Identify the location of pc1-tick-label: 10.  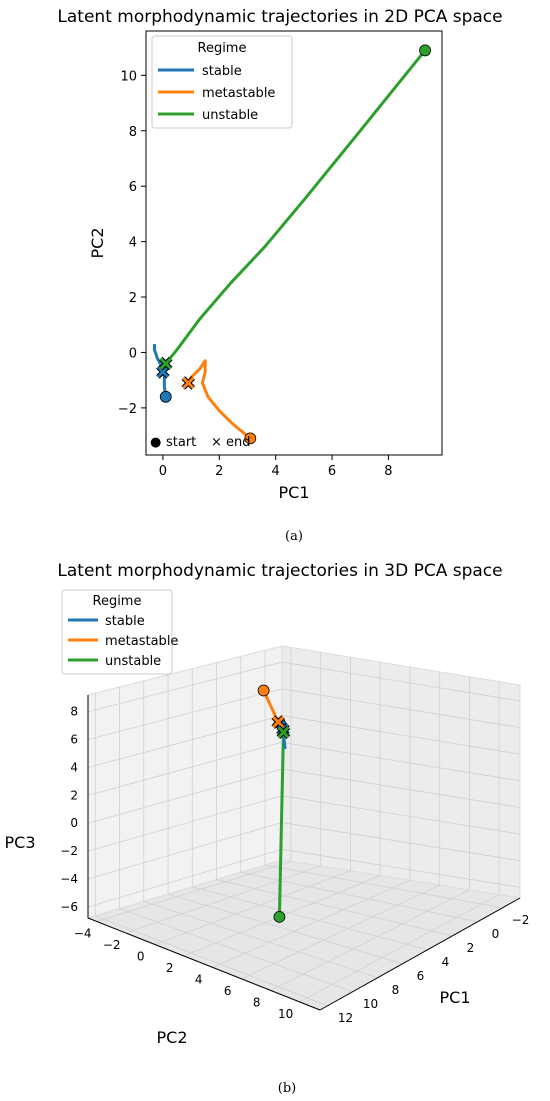
(370, 1004).